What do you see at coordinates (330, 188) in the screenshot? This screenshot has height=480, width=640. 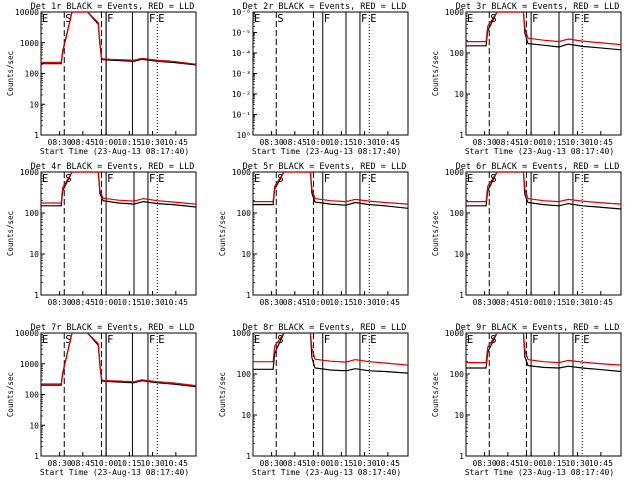 I see `det5-lld-series` at bounding box center [330, 188].